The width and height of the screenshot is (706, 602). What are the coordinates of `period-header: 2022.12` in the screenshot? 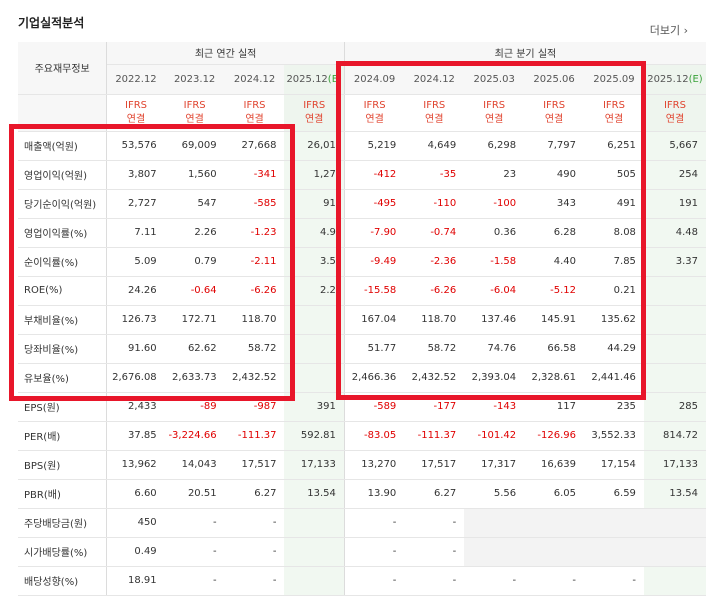 It's located at (135, 79).